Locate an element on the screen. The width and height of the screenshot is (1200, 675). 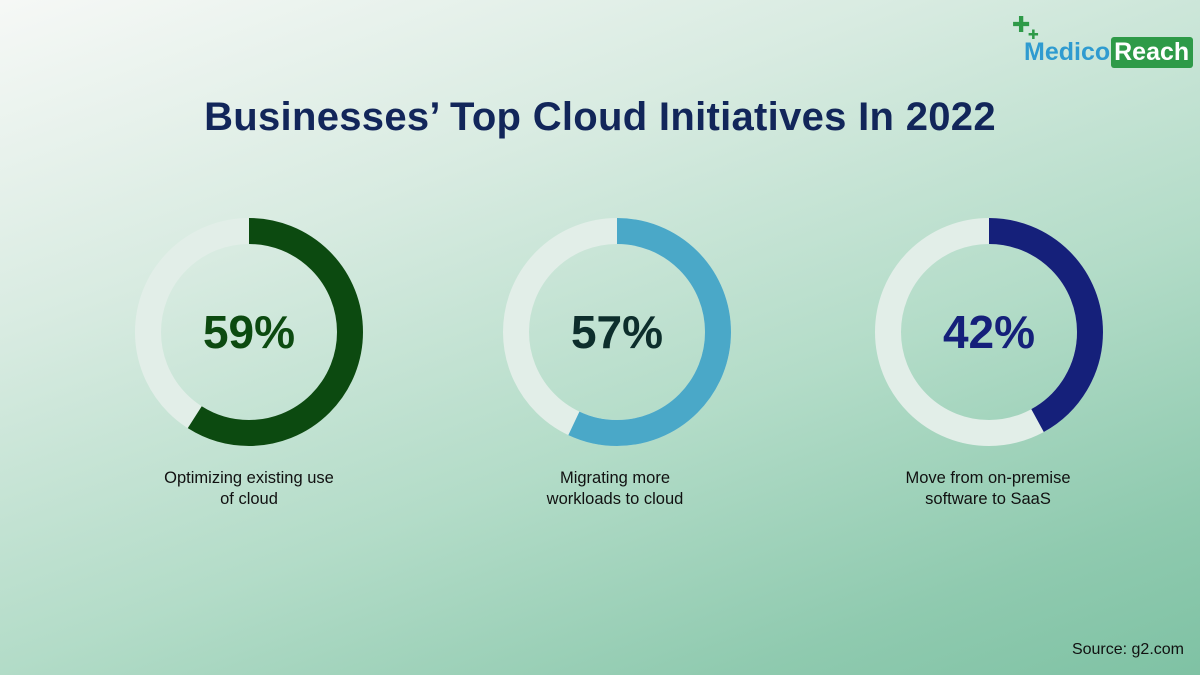
logo-text-medico: Medico is located at coordinates (1067, 52).